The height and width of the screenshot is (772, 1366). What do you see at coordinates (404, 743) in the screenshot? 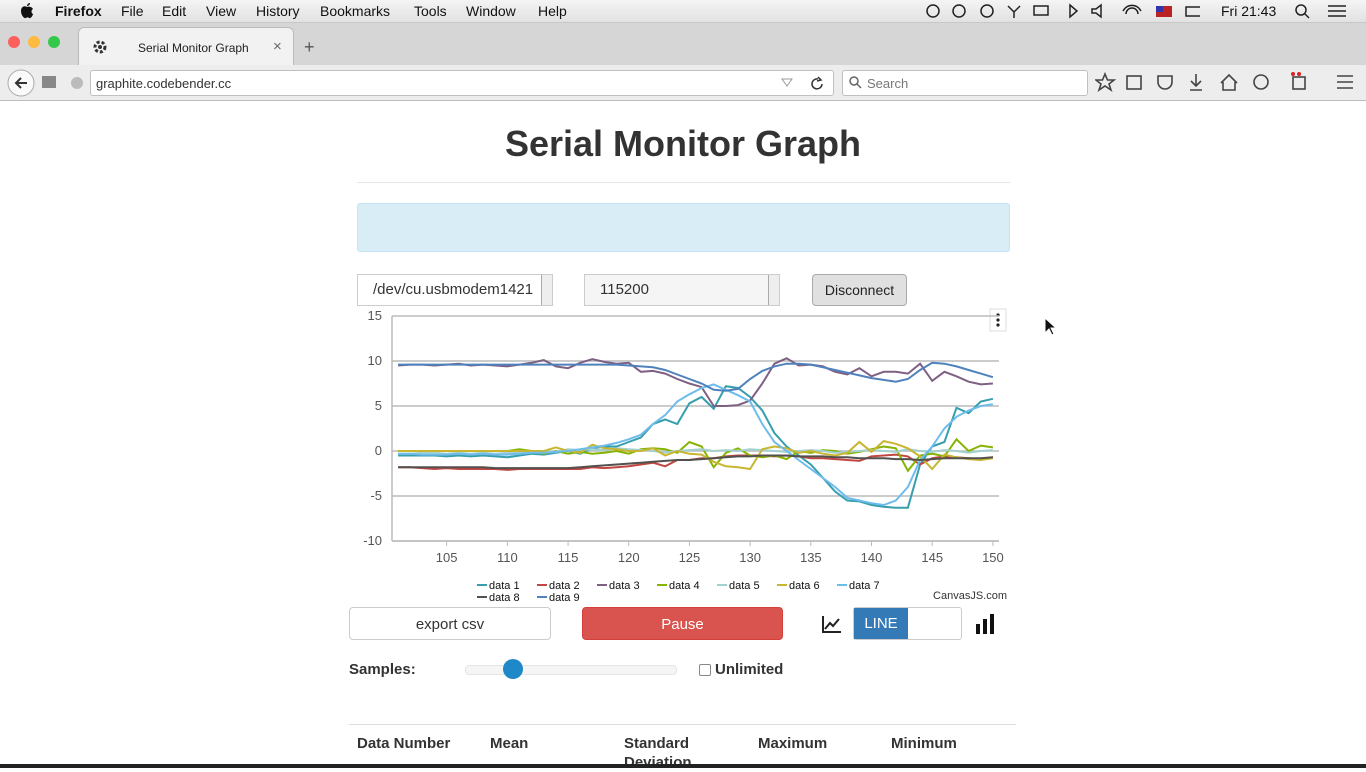
I see `table-header: Data Number` at bounding box center [404, 743].